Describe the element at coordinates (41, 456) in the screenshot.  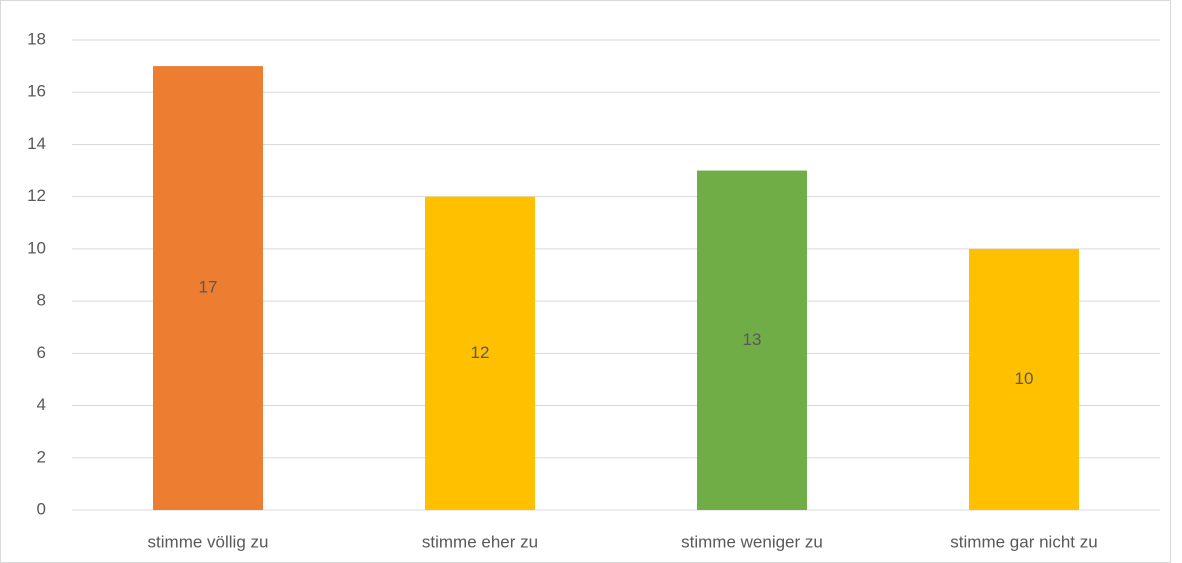
I see `y-tick-label: 2` at that location.